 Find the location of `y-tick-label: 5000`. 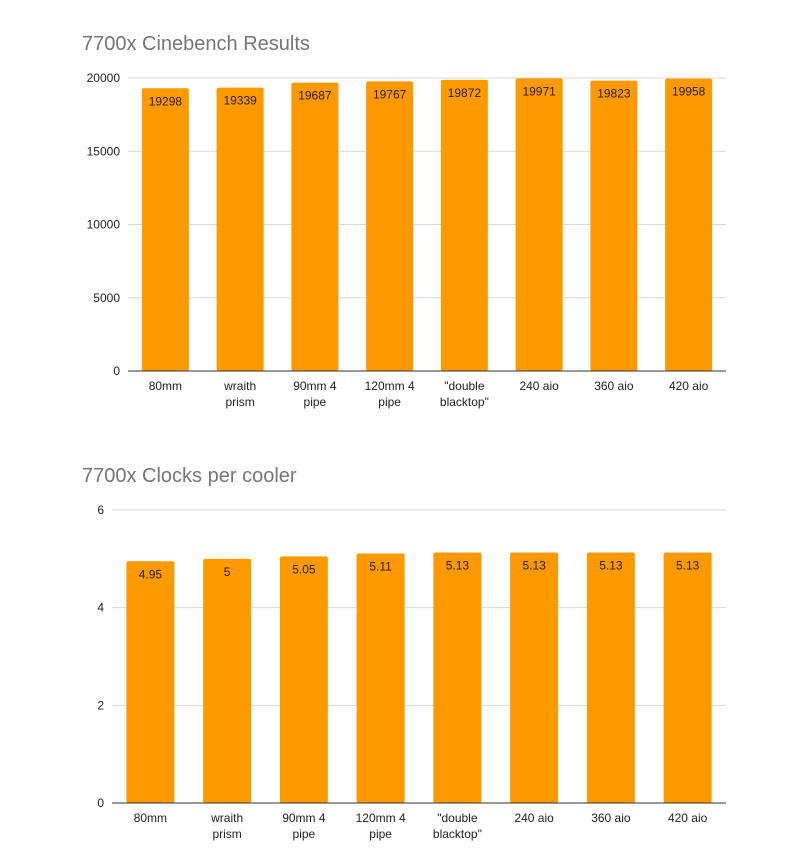

y-tick-label: 5000 is located at coordinates (106, 298).